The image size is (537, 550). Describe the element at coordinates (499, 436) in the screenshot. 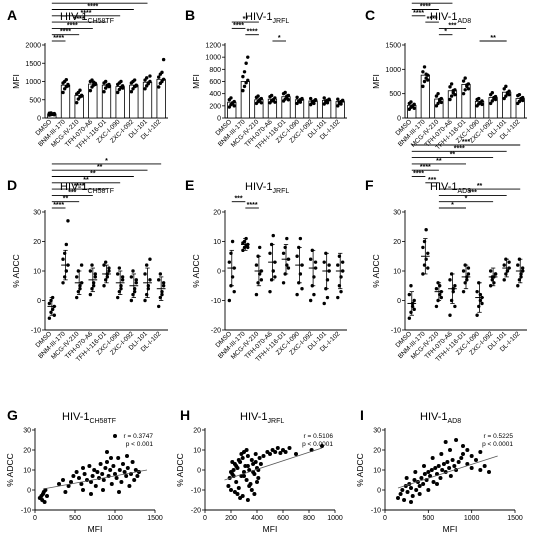

I see `r-value: r = 0.5225` at that location.